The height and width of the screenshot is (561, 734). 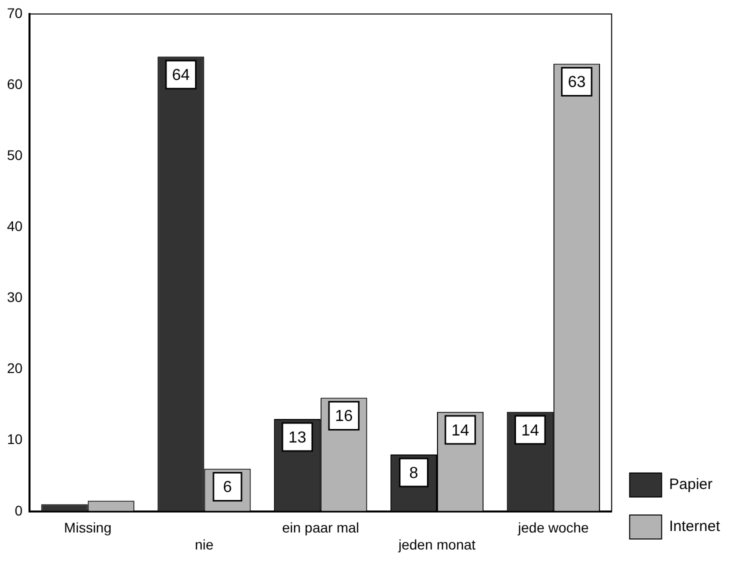 I want to click on x-tick-label: ein paar mal, so click(x=321, y=528).